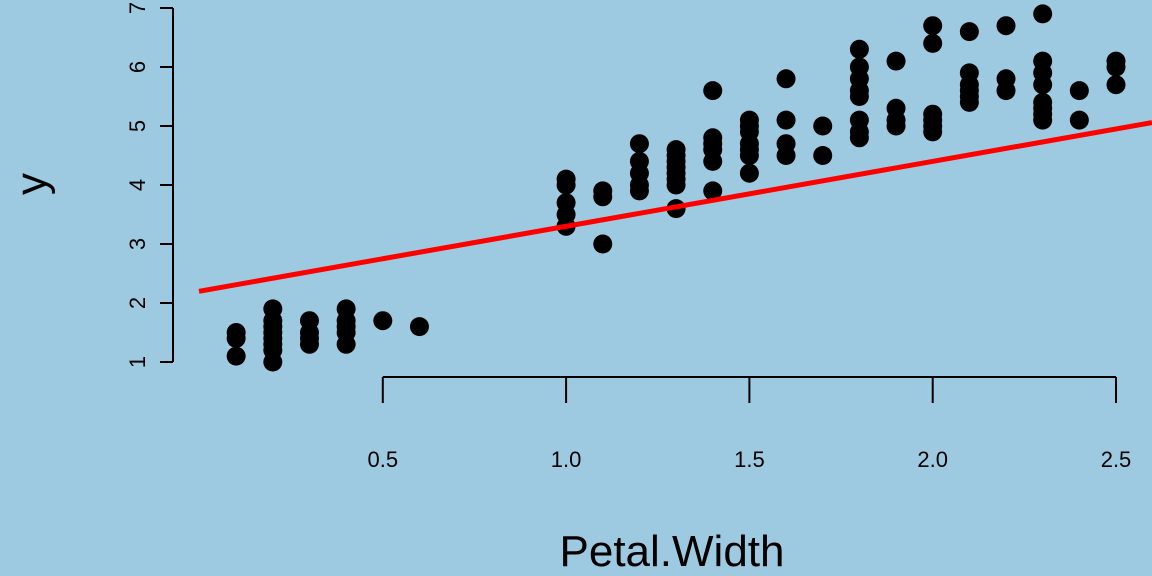  I want to click on y-tick-label: 2, so click(137, 303).